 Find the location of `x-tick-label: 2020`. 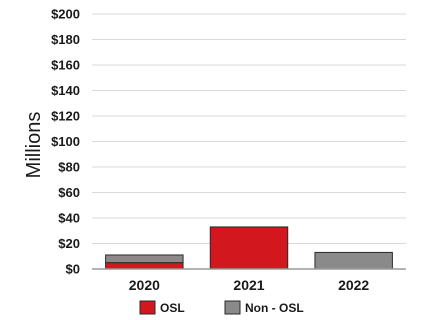

x-tick-label: 2020 is located at coordinates (144, 285).